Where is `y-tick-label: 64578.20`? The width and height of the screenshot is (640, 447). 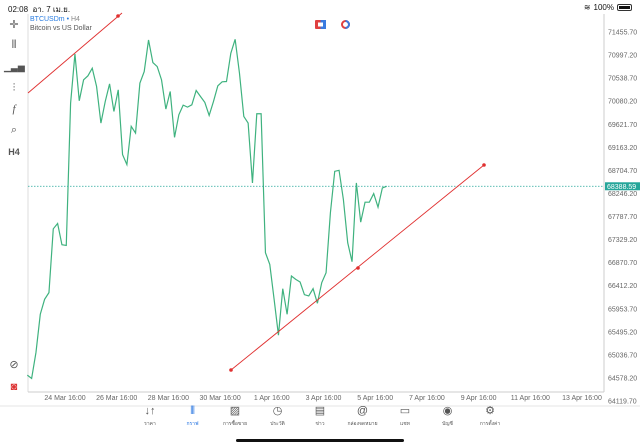
y-tick-label: 64578.20 is located at coordinates (622, 378).